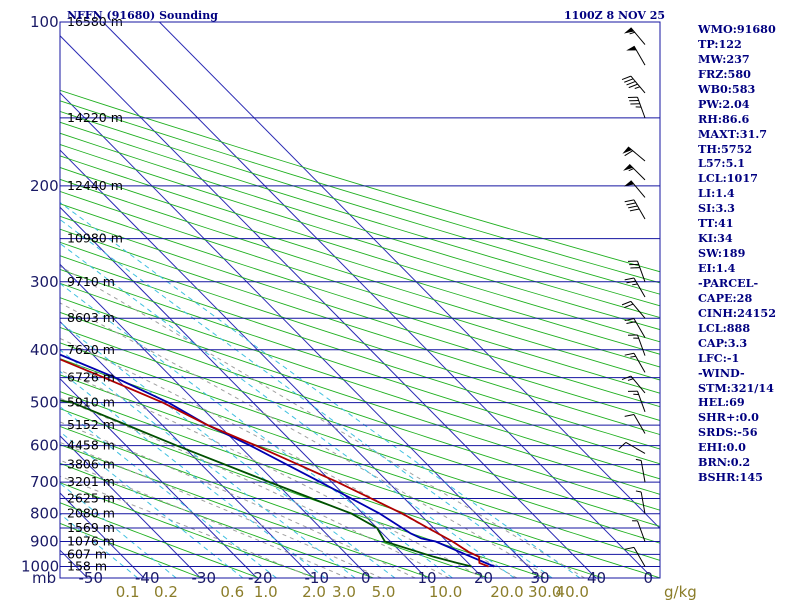  Describe the element at coordinates (717, 268) in the screenshot. I see `sounding-index-item: EI:1.4` at that location.